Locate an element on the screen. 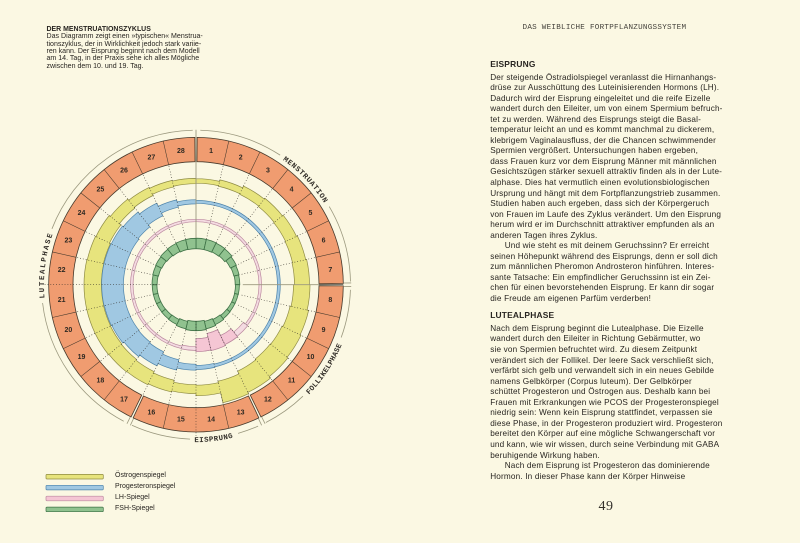  svg-text: 7 is located at coordinates (330, 270).